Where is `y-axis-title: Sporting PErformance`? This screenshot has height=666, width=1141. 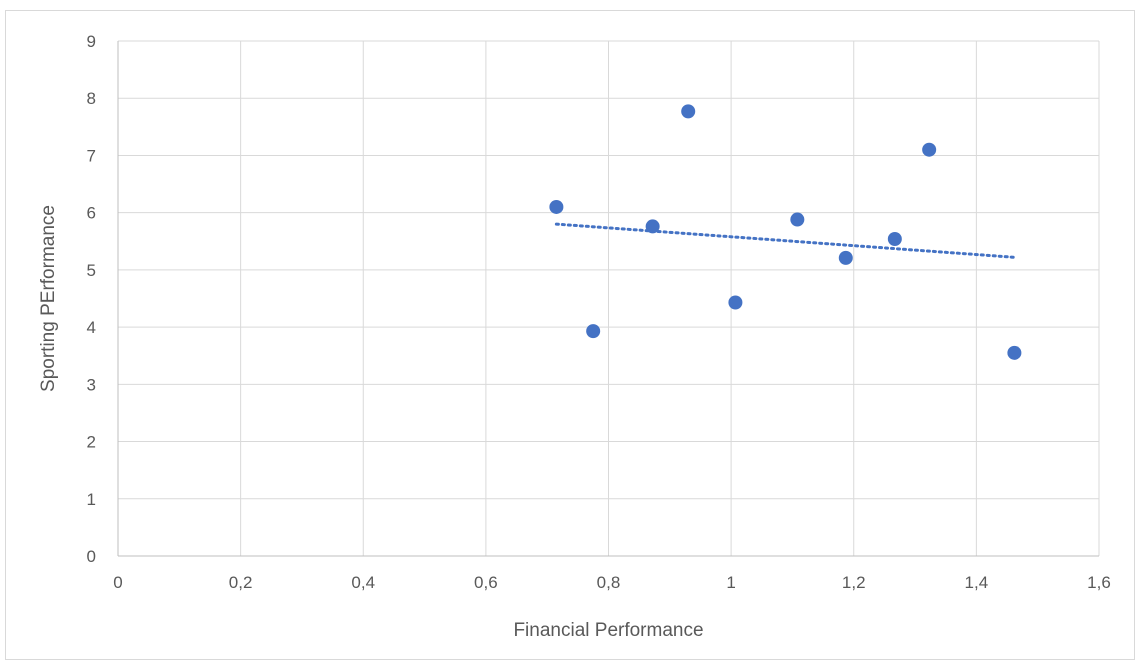
y-axis-title: Sporting PErformance is located at coordinates (48, 298).